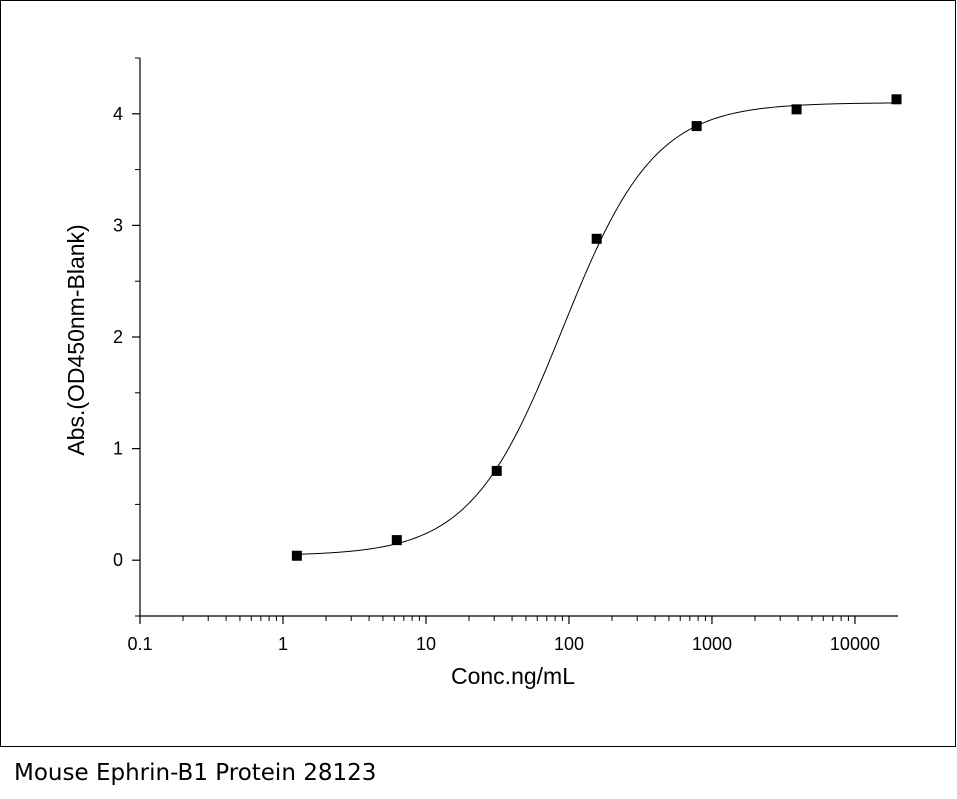  What do you see at coordinates (76, 339) in the screenshot?
I see `y-axis-title: Abs.(OD450nm-Blank)` at bounding box center [76, 339].